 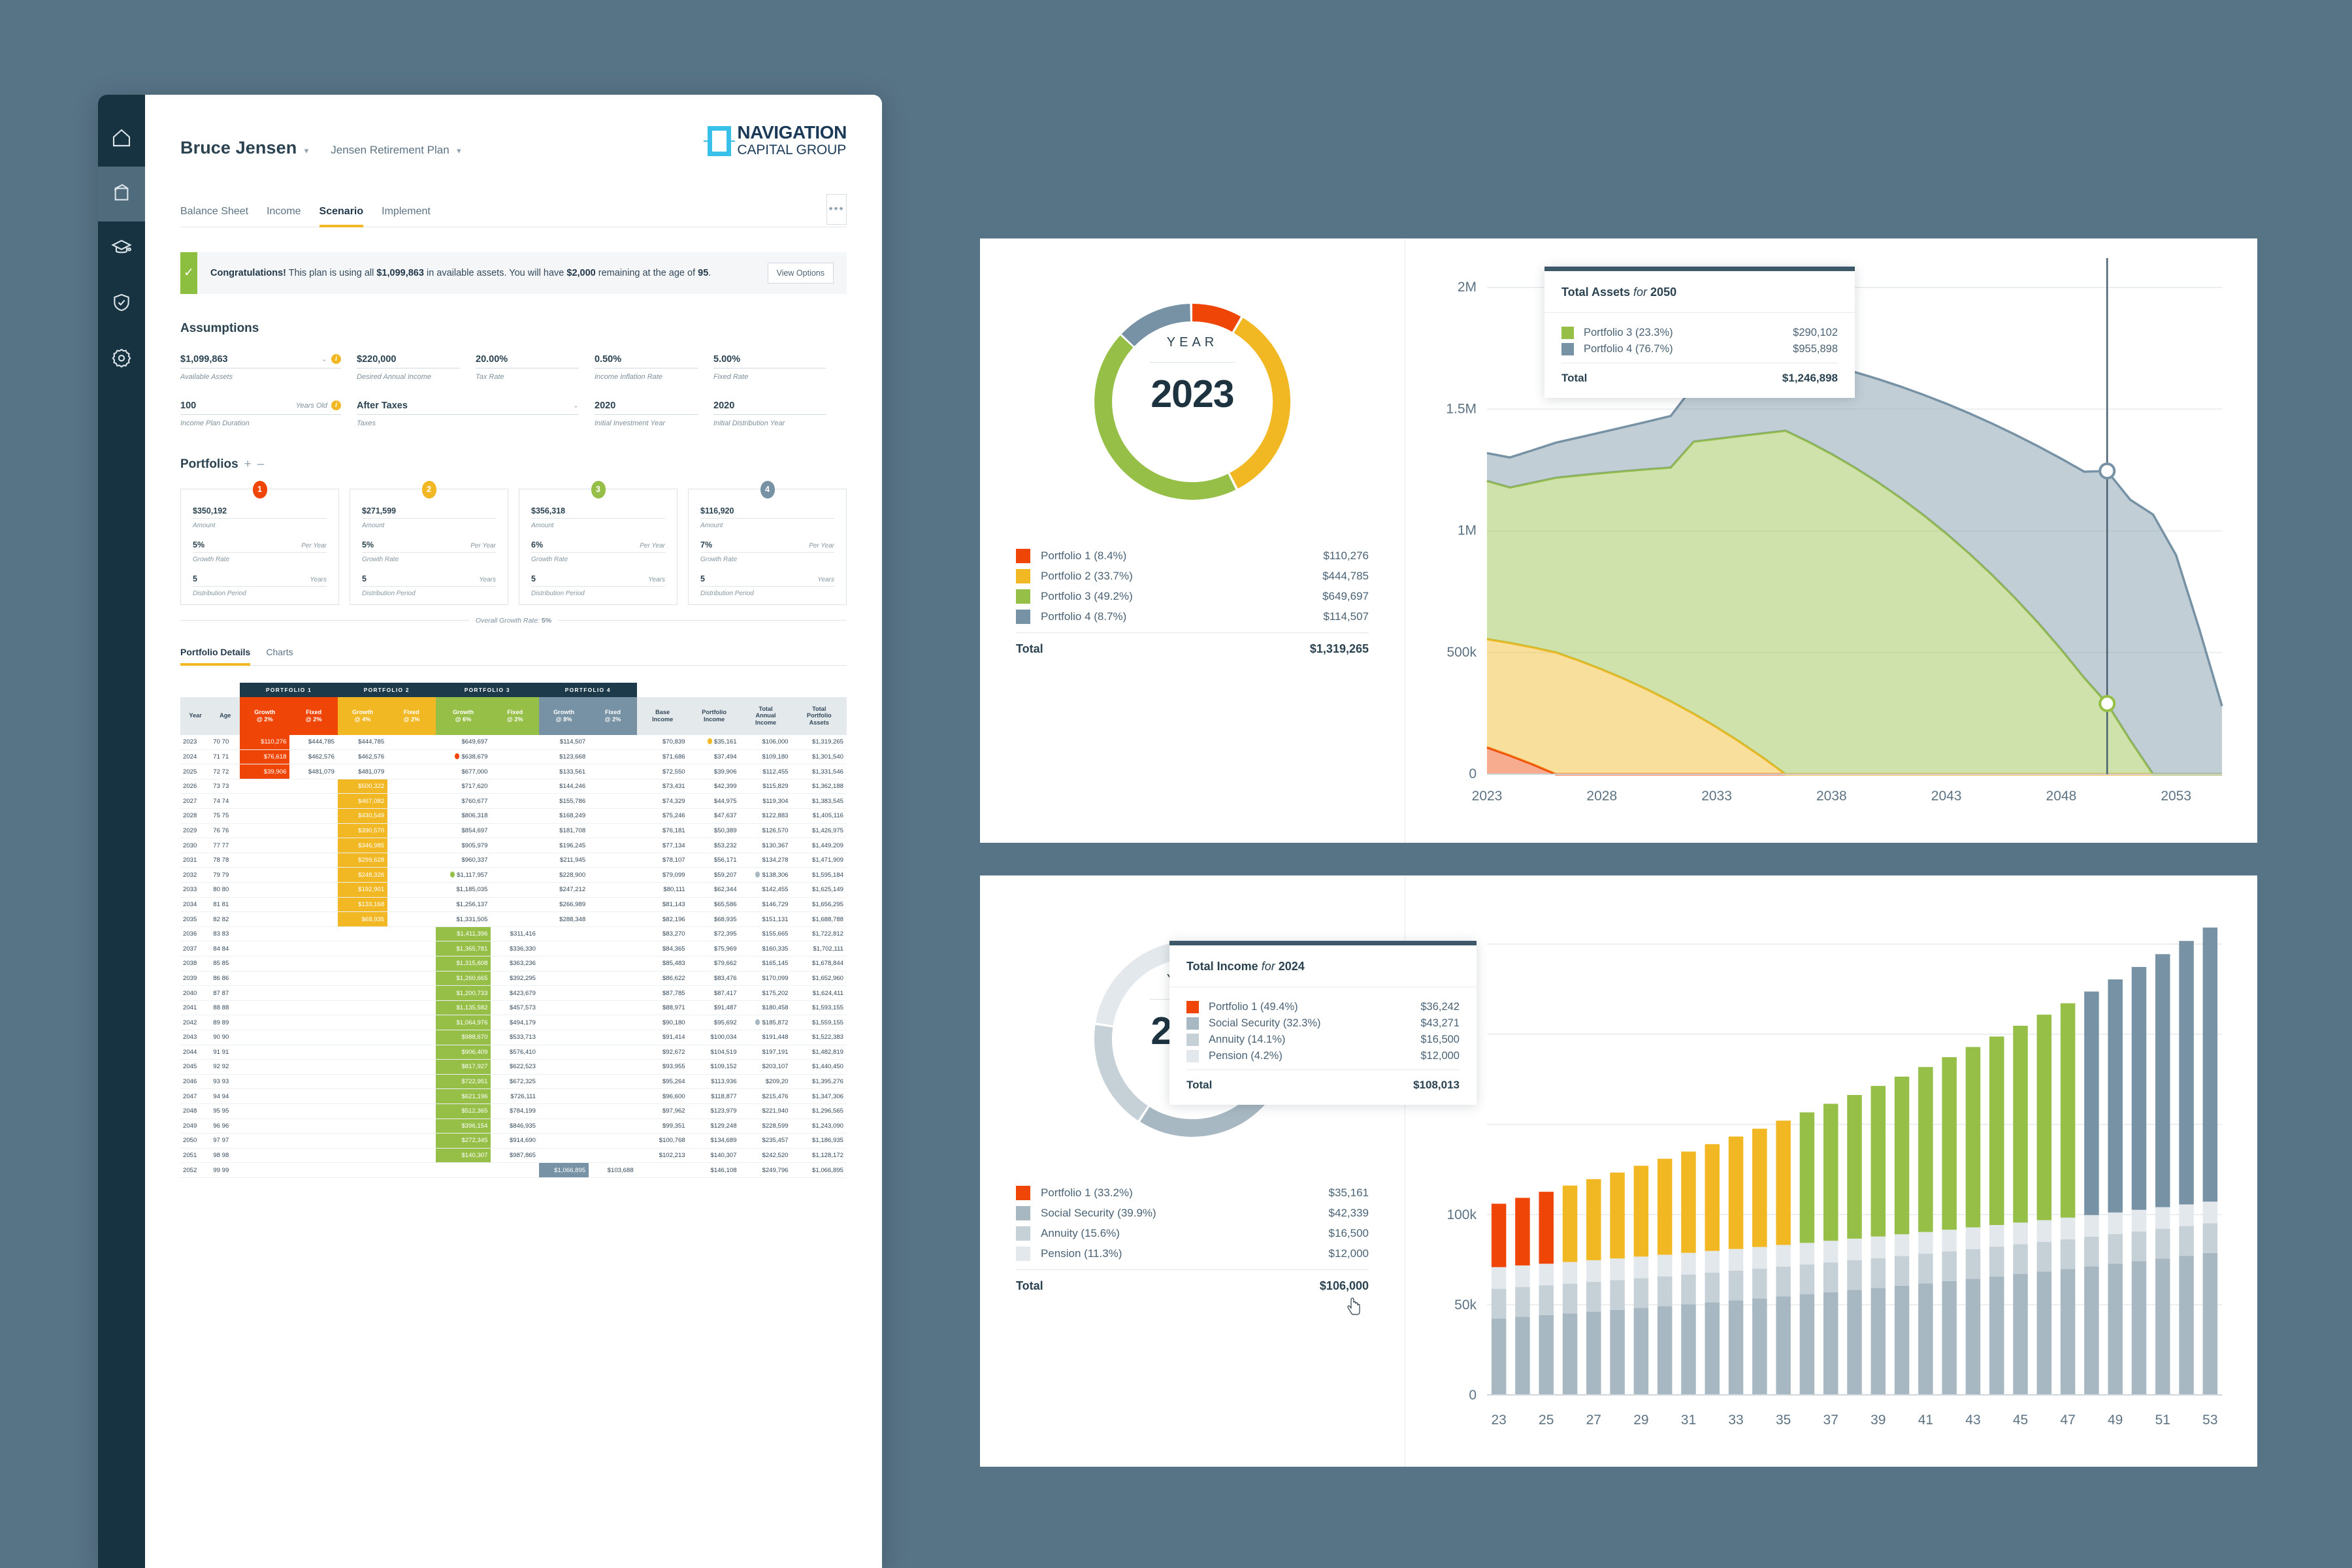 What do you see at coordinates (1192, 401) in the screenshot?
I see `assets-donut-chart` at bounding box center [1192, 401].